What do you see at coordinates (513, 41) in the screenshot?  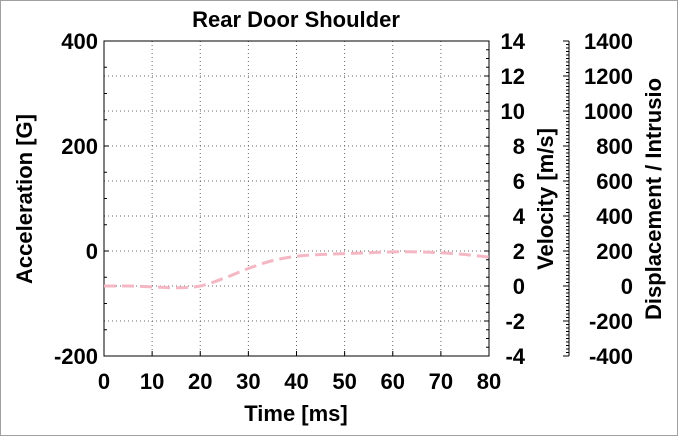 I see `velocity-tick-label: 14` at bounding box center [513, 41].